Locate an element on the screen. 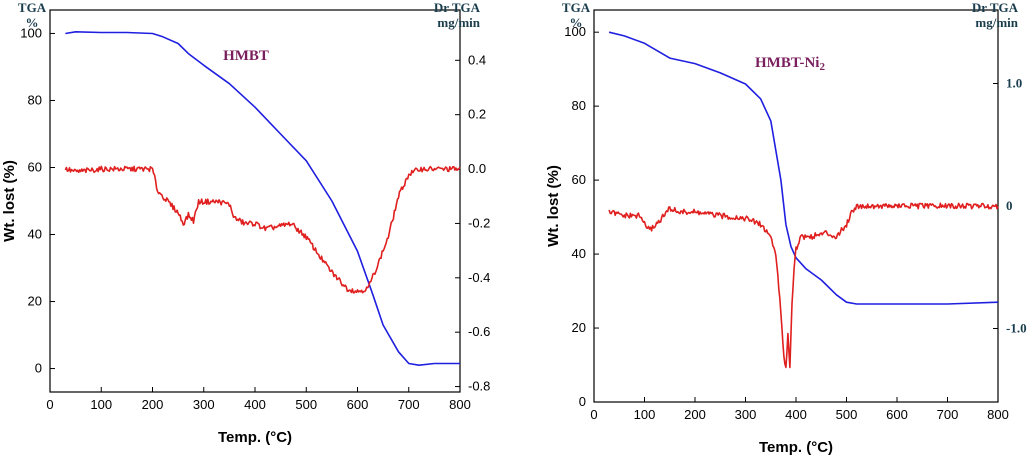  y2-tick-label: -0.2 is located at coordinates (479, 222).